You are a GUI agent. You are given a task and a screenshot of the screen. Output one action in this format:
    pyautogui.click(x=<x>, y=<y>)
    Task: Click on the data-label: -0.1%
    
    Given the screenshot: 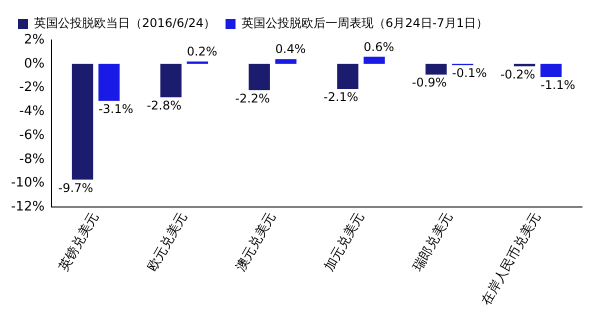 What is the action you would take?
    pyautogui.click(x=469, y=73)
    